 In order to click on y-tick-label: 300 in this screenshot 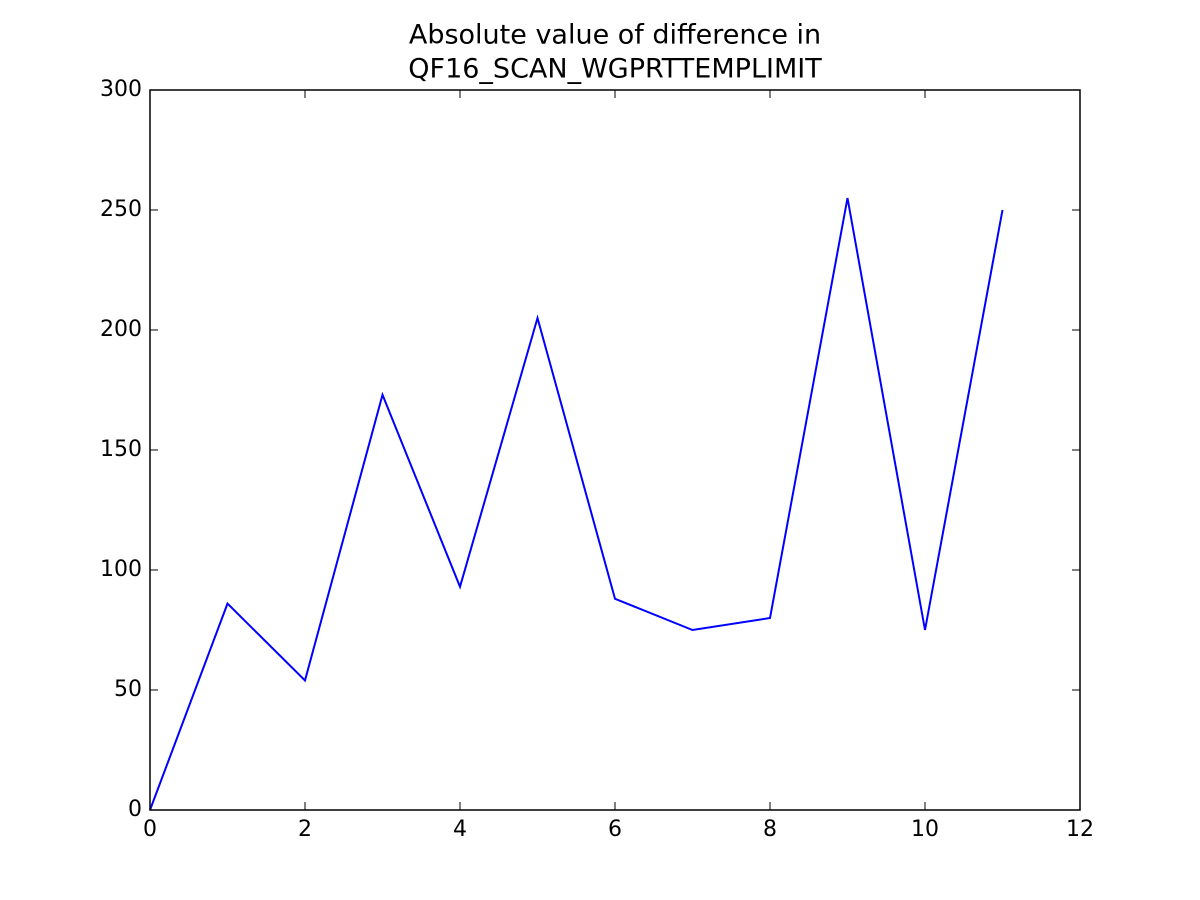, I will do `click(121, 89)`.